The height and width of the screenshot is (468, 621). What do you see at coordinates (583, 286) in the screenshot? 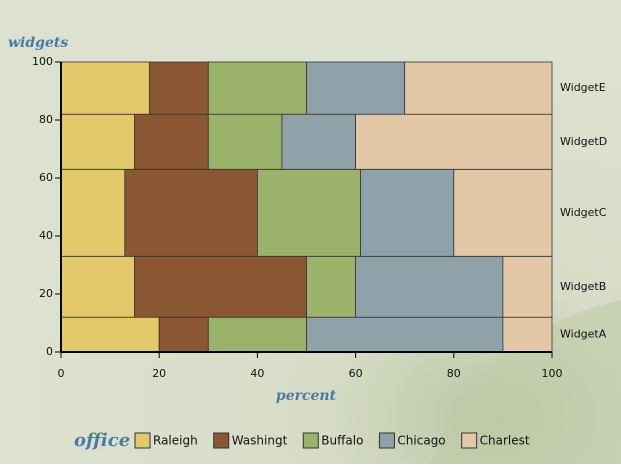
I see `category-label: WidgetB` at bounding box center [583, 286].